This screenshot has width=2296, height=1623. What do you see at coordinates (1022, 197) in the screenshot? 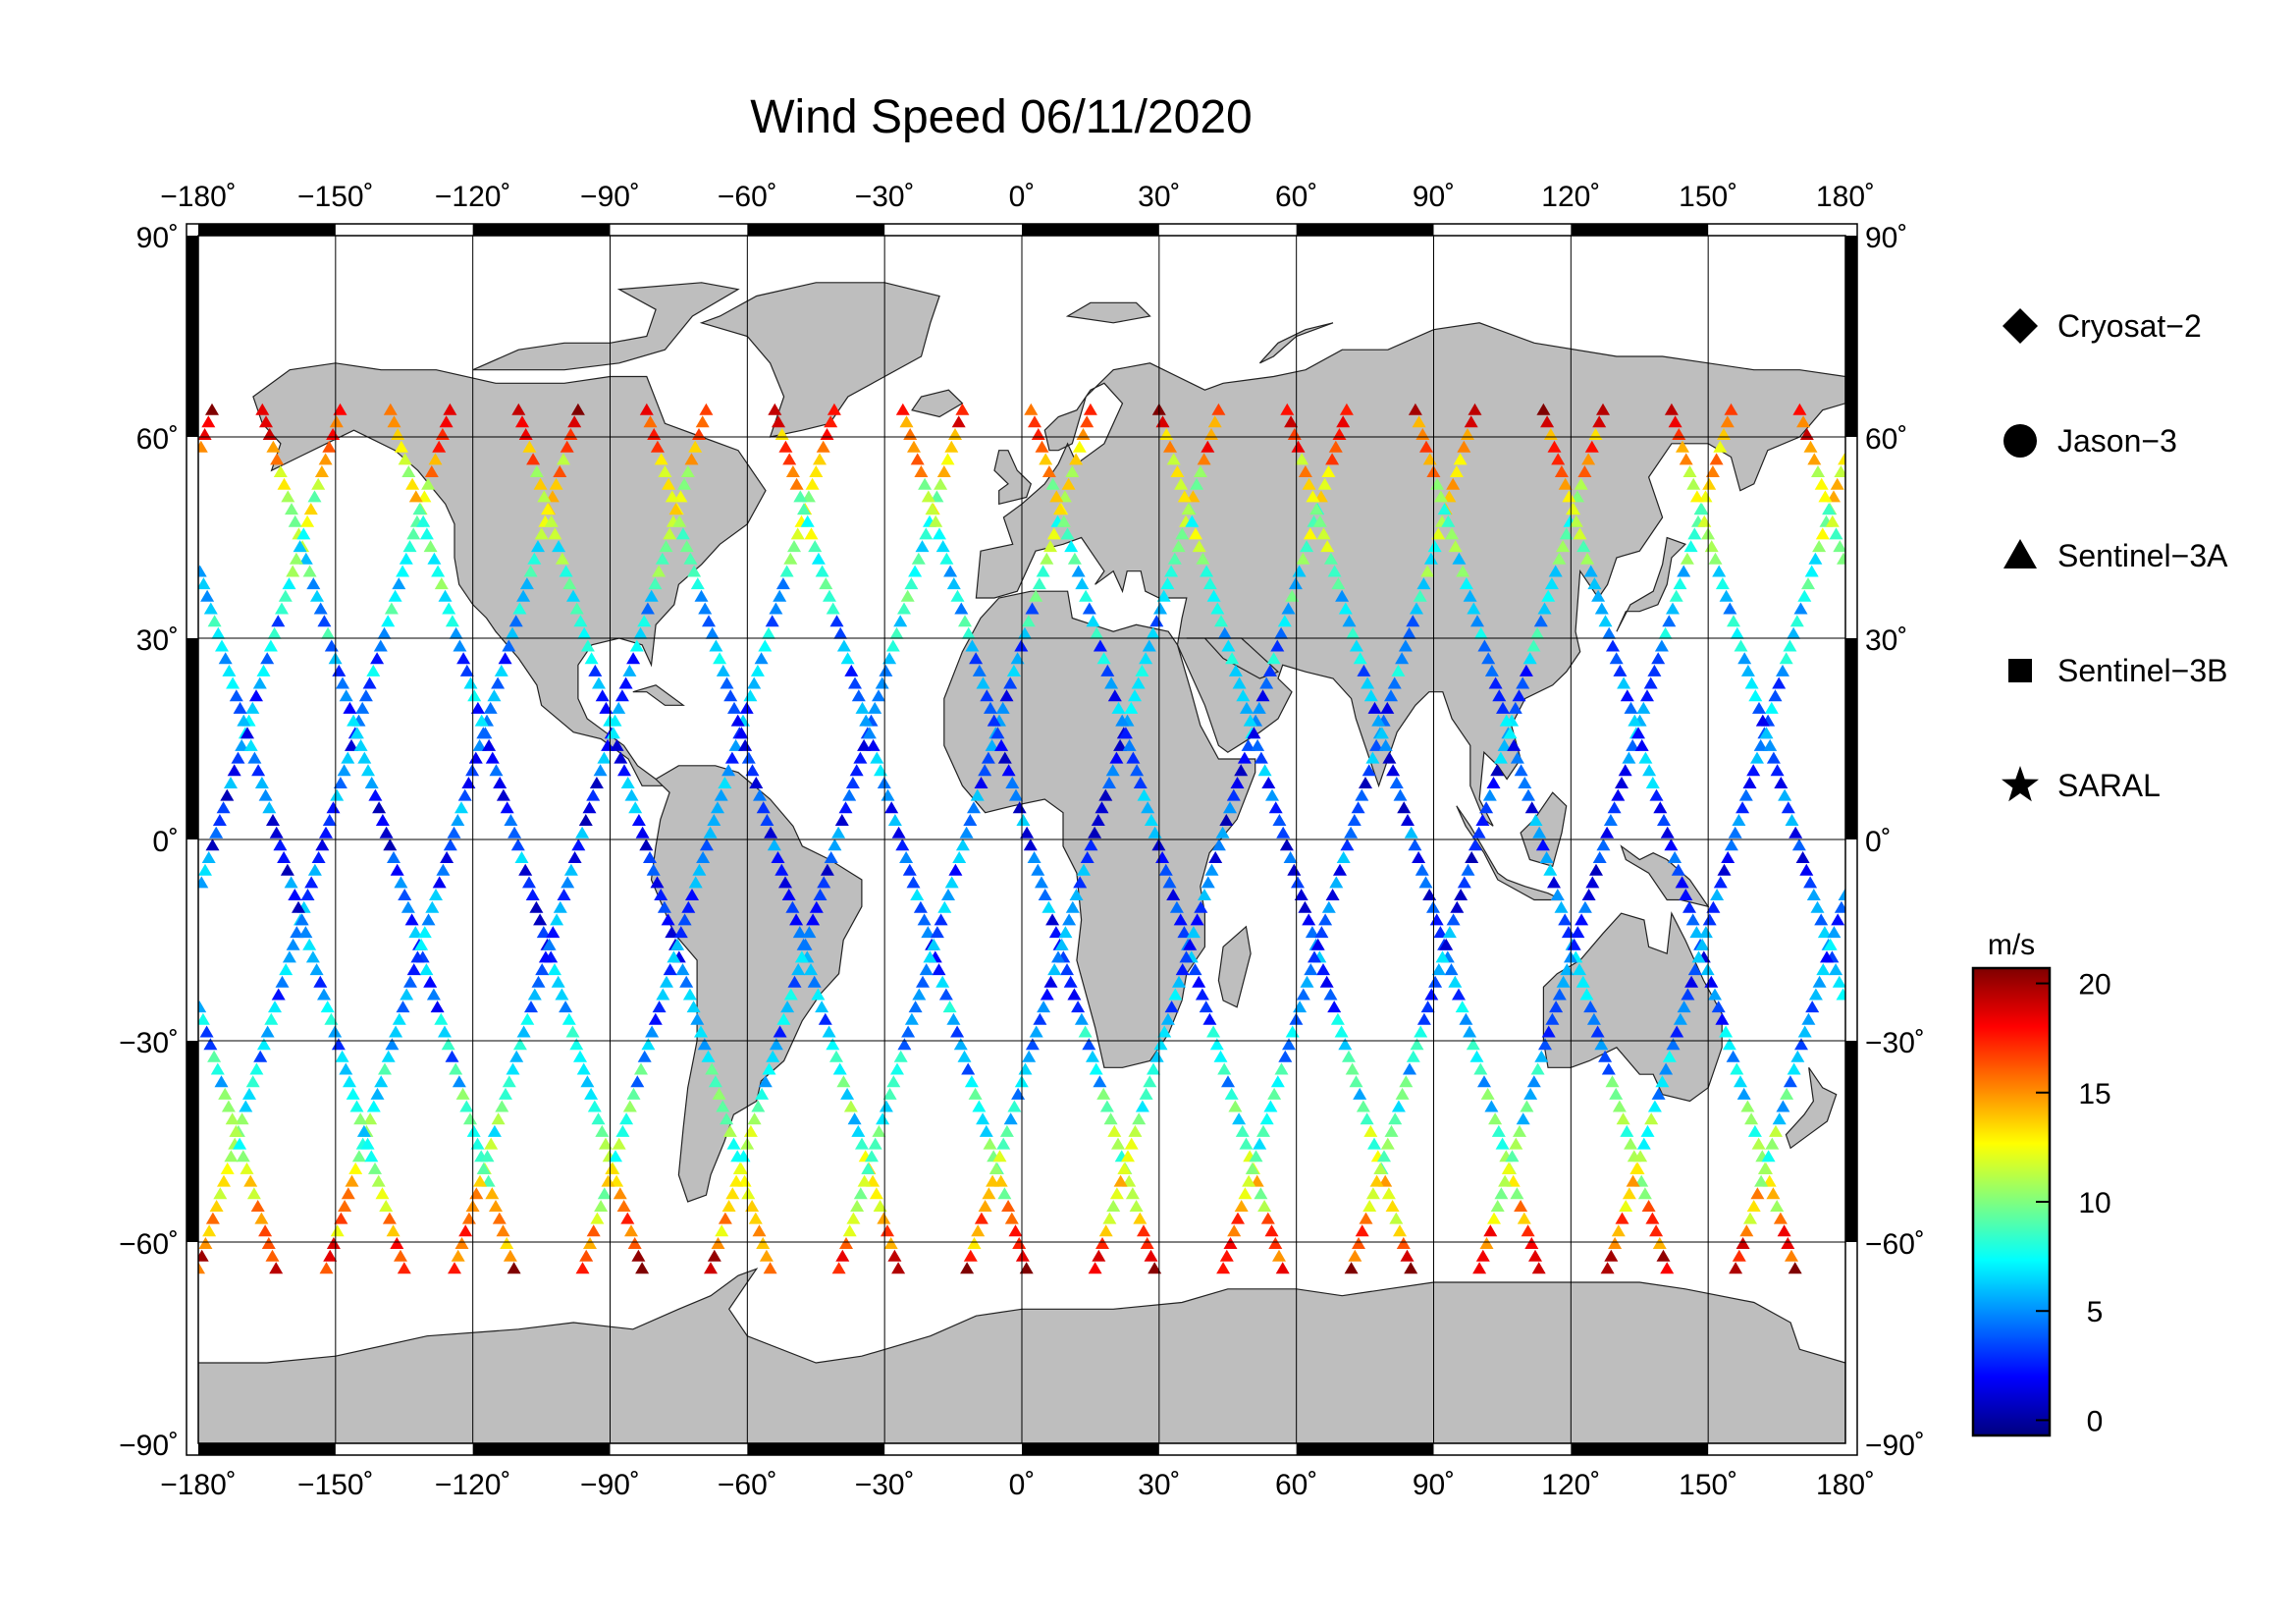
I see `top-lon-label: 0˚` at bounding box center [1022, 197].